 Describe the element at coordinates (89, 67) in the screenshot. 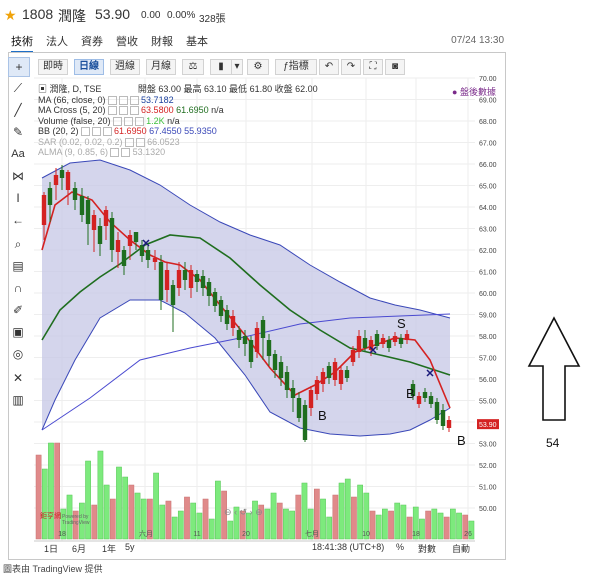

I see `interval-daily-button: 日線` at that location.